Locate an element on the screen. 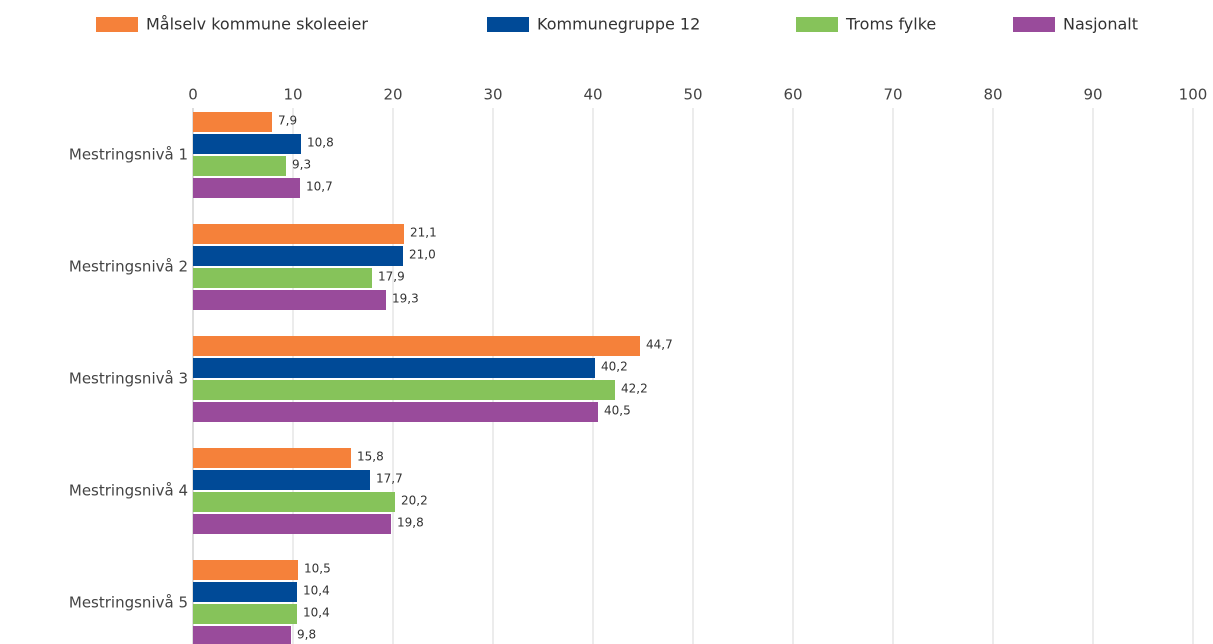 This screenshot has width=1213, height=644. value-label: 44,7 is located at coordinates (659, 345).